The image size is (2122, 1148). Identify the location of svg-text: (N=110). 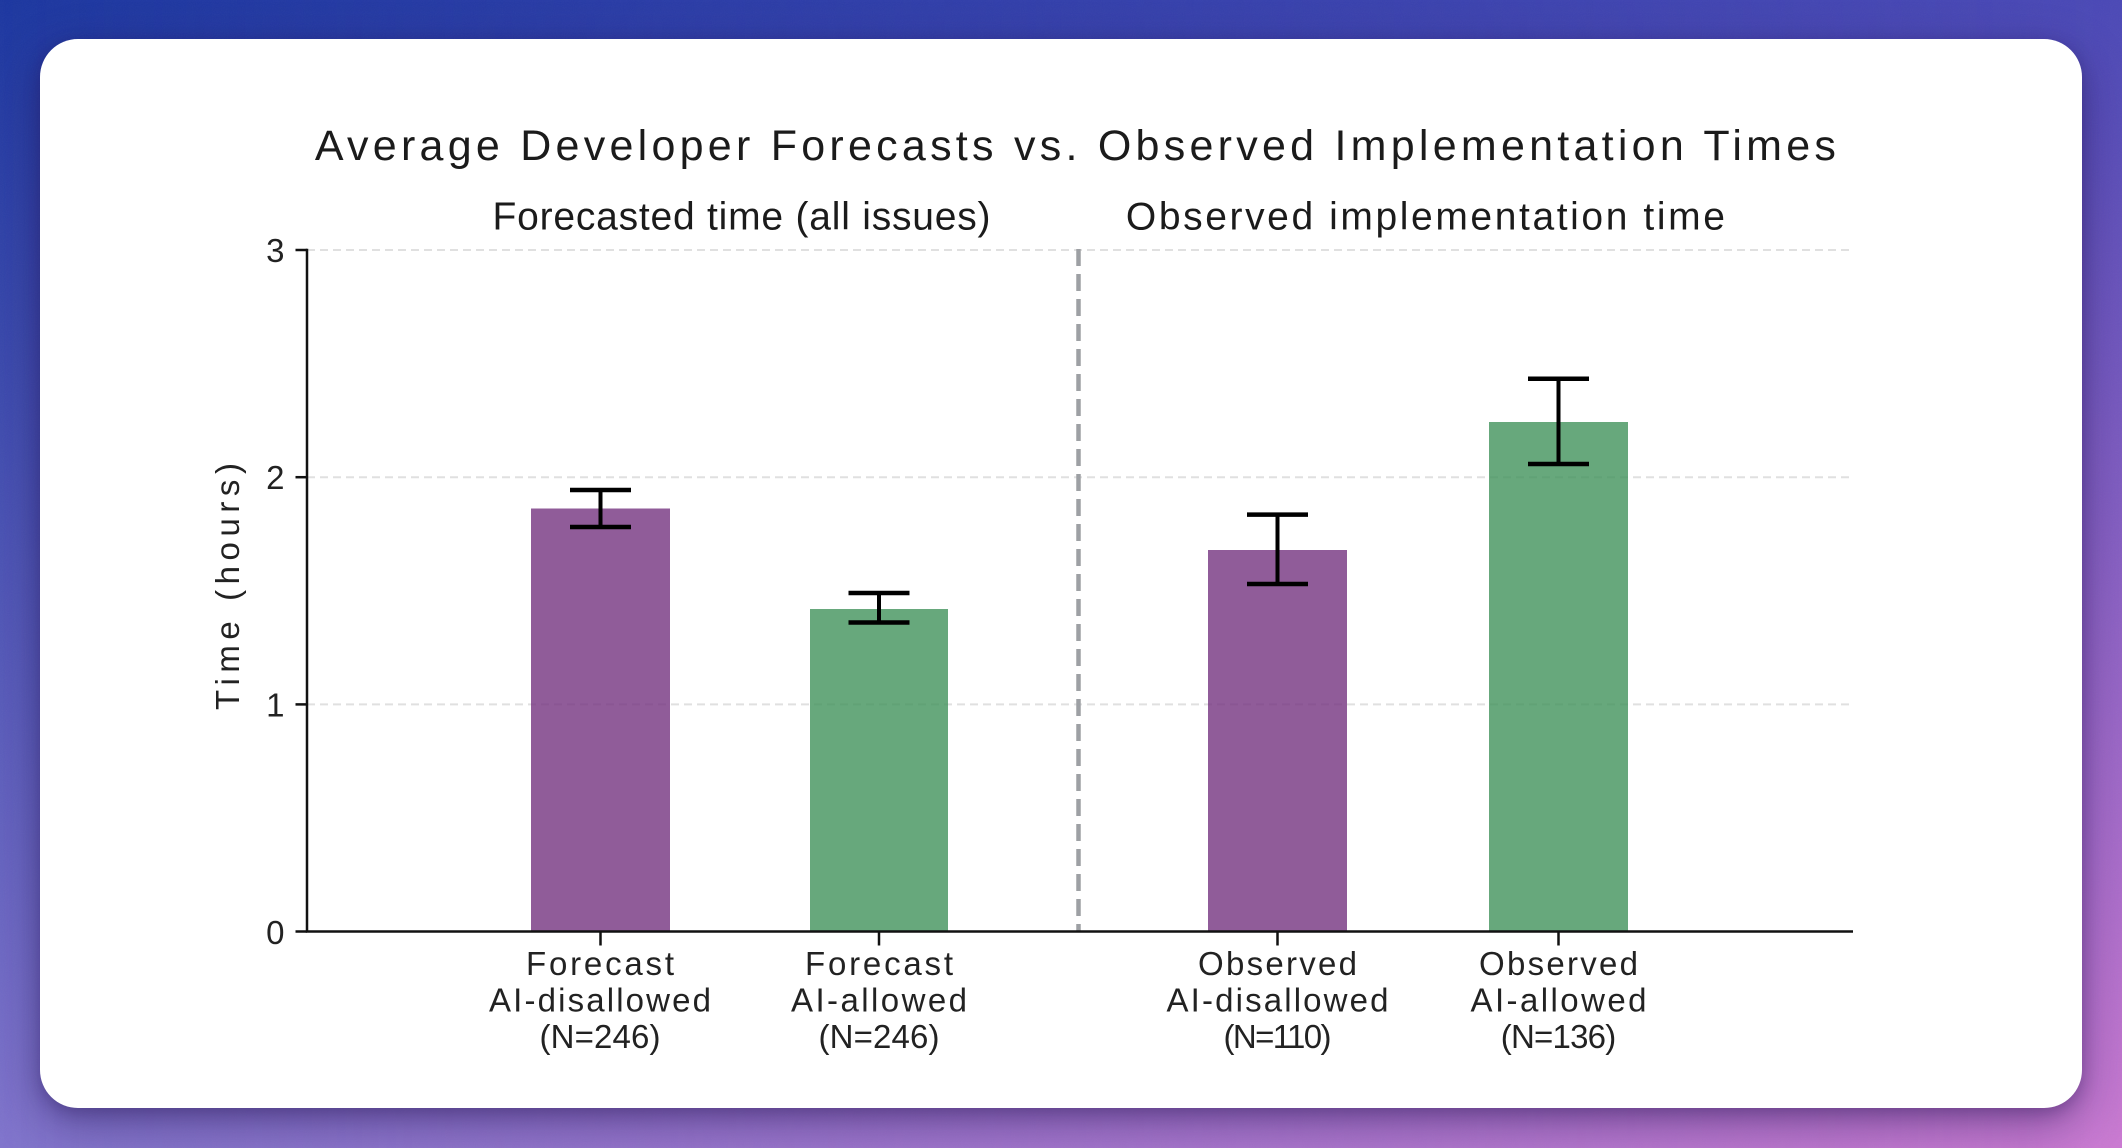
(1278, 1036).